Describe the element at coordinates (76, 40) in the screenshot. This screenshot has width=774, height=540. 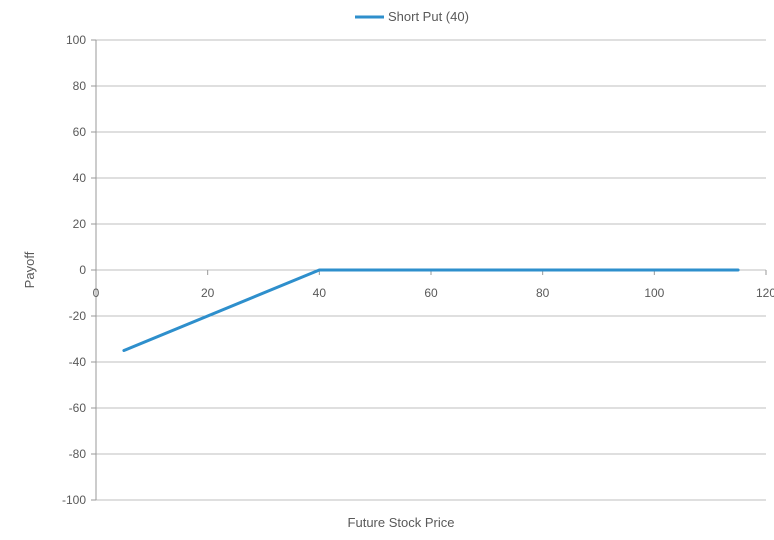
I see `y-tick-label: 100` at that location.